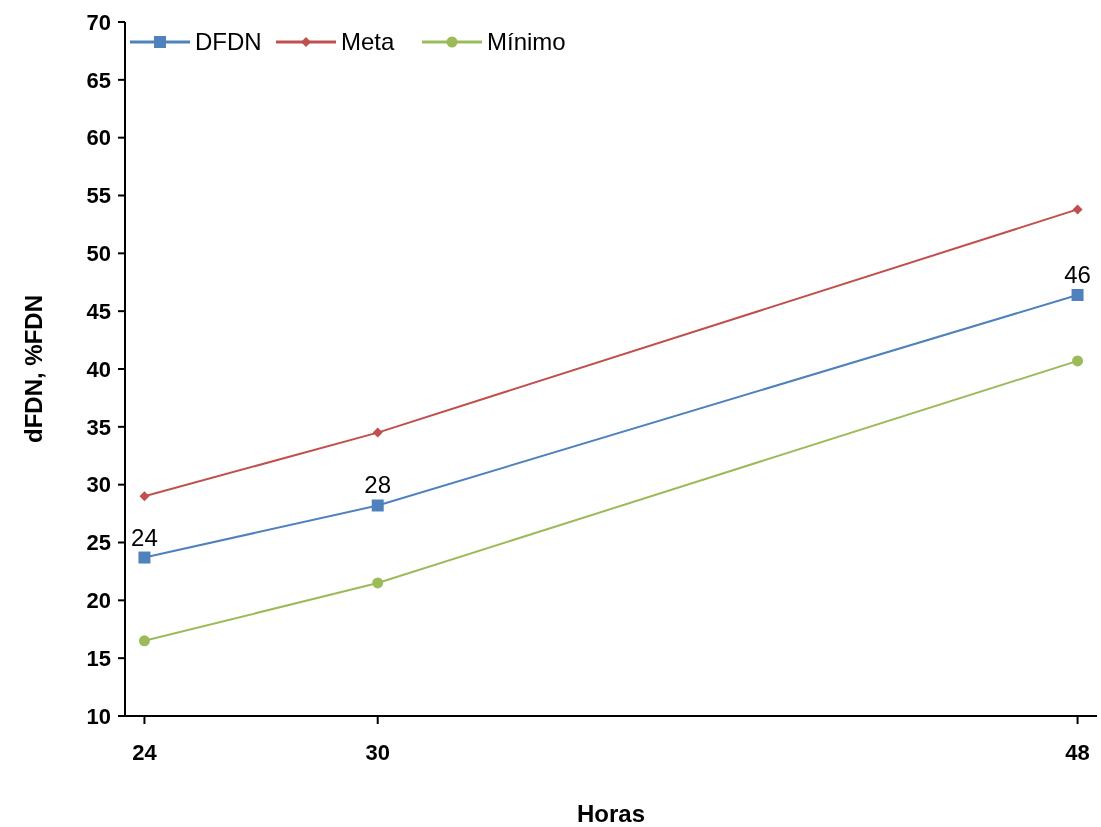  What do you see at coordinates (98, 716) in the screenshot?
I see `y-tick-label: 10` at bounding box center [98, 716].